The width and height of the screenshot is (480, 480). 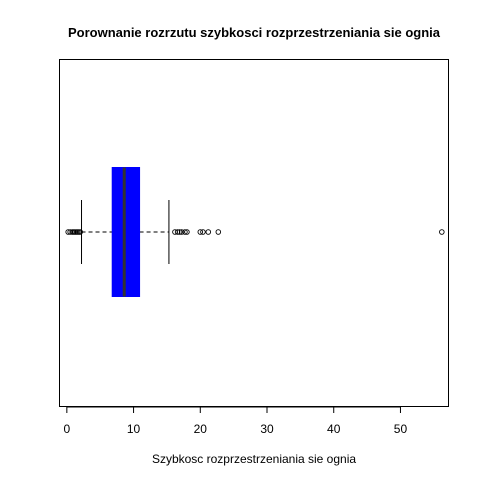 What do you see at coordinates (334, 429) in the screenshot?
I see `x-tick-label: 40` at bounding box center [334, 429].